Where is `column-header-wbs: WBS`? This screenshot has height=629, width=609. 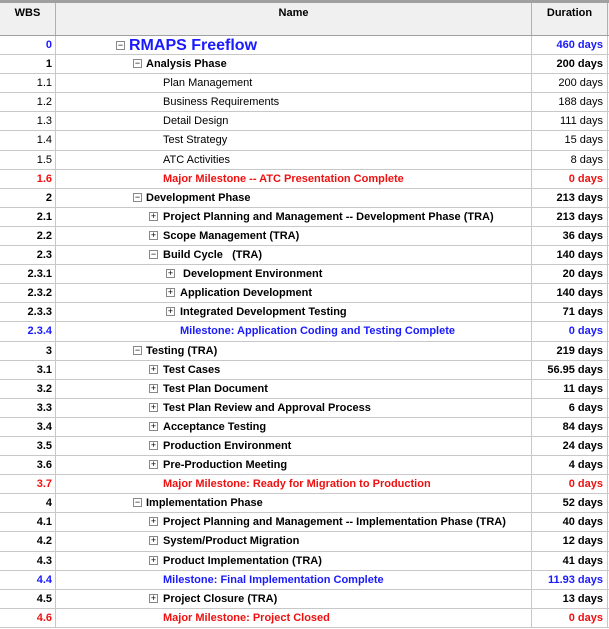 column-header-wbs: WBS is located at coordinates (28, 19).